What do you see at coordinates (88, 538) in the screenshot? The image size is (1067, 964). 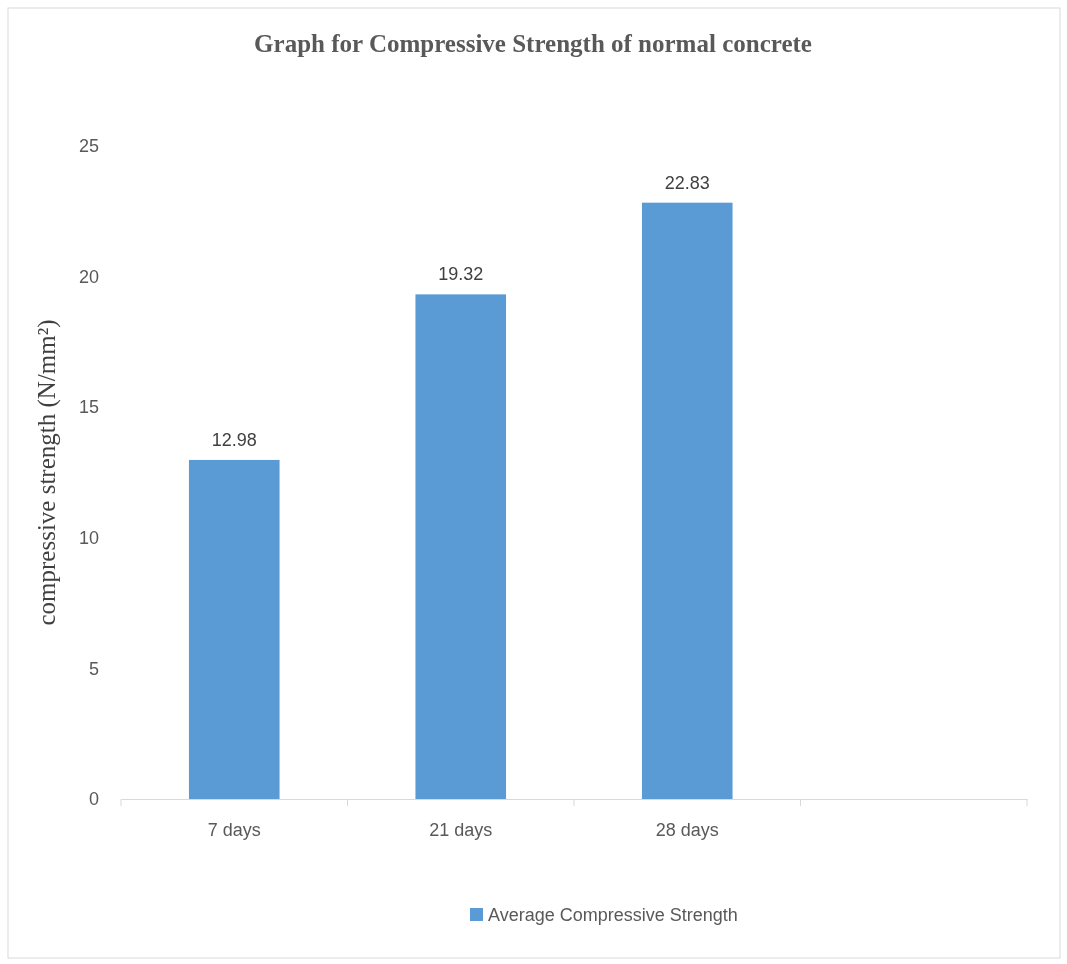 I see `y-tick-label: 10` at bounding box center [88, 538].